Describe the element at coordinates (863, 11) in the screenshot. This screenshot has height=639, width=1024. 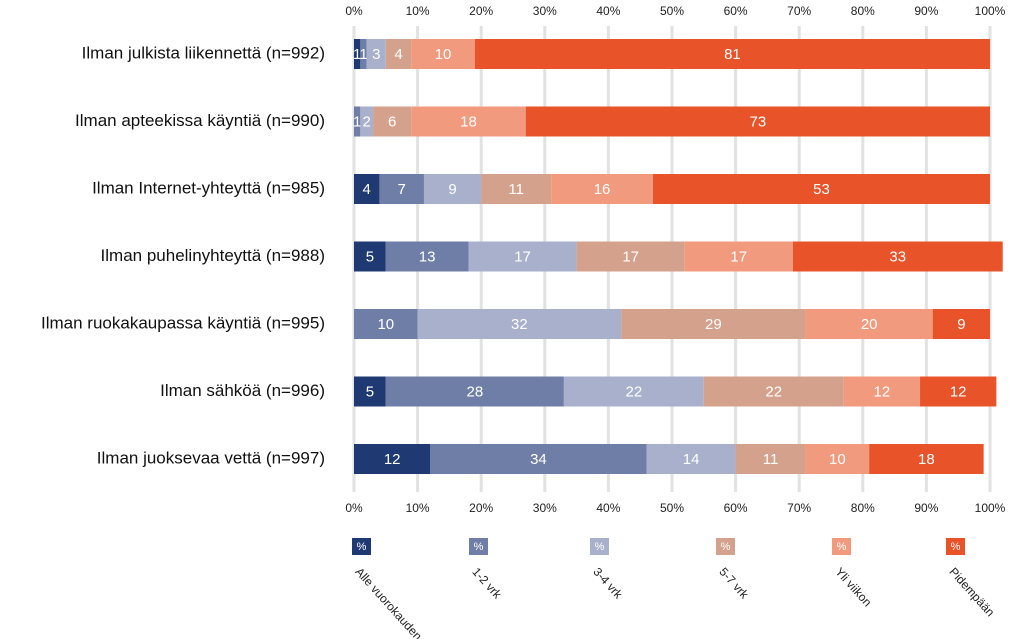
I see `x-tick-label-top: 80%` at that location.